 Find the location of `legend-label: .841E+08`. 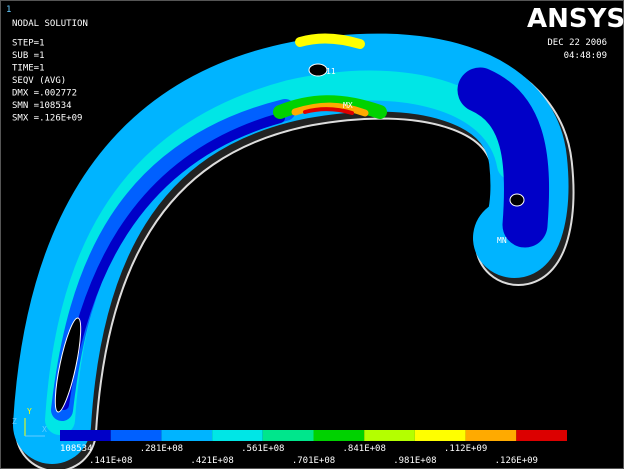

legend-label: .841E+08 is located at coordinates (364, 449).